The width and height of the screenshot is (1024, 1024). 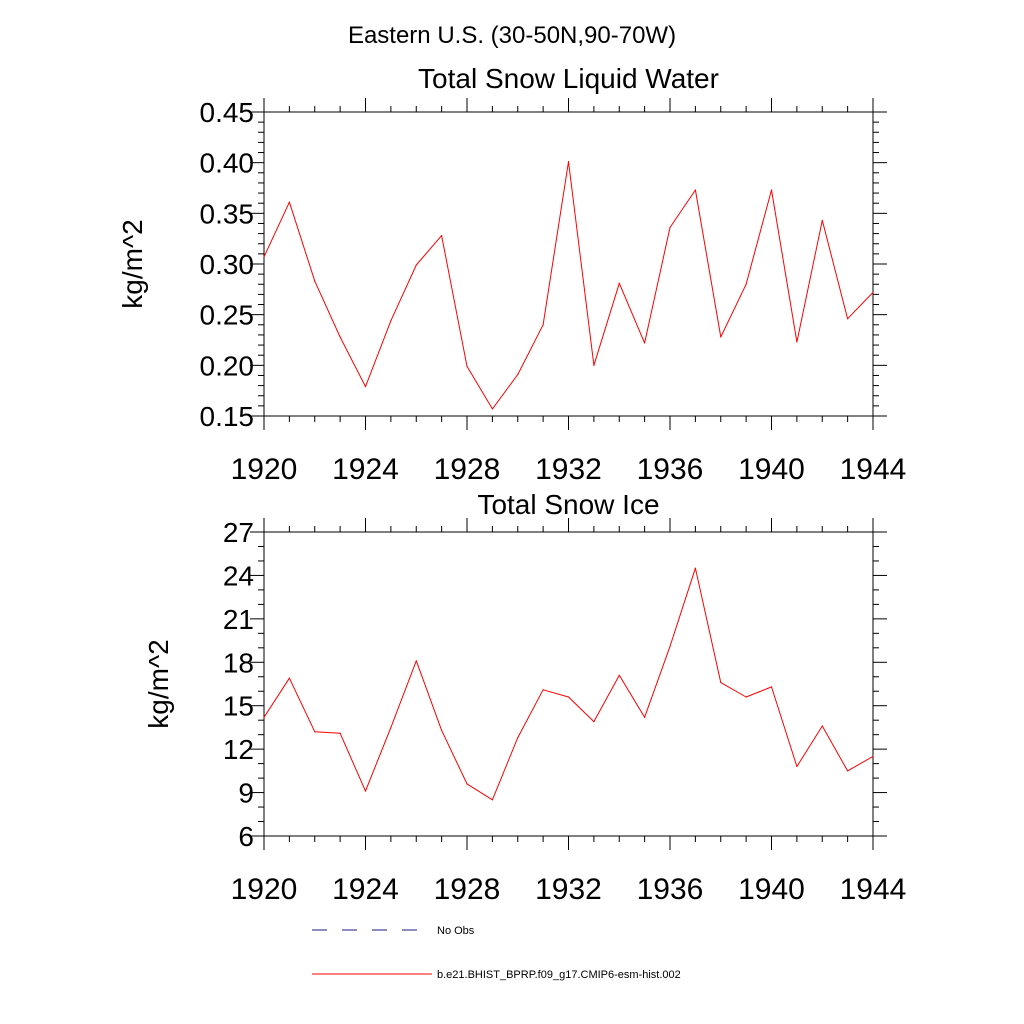 I want to click on chart-title: Total Snow Liquid Water, so click(x=568, y=78).